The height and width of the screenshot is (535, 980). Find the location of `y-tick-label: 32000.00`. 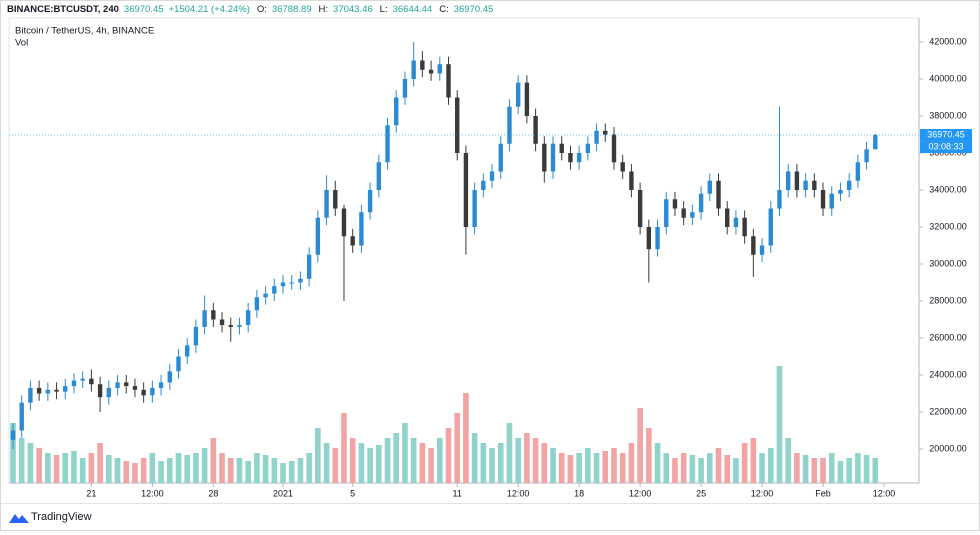

y-tick-label: 32000.00 is located at coordinates (948, 226).